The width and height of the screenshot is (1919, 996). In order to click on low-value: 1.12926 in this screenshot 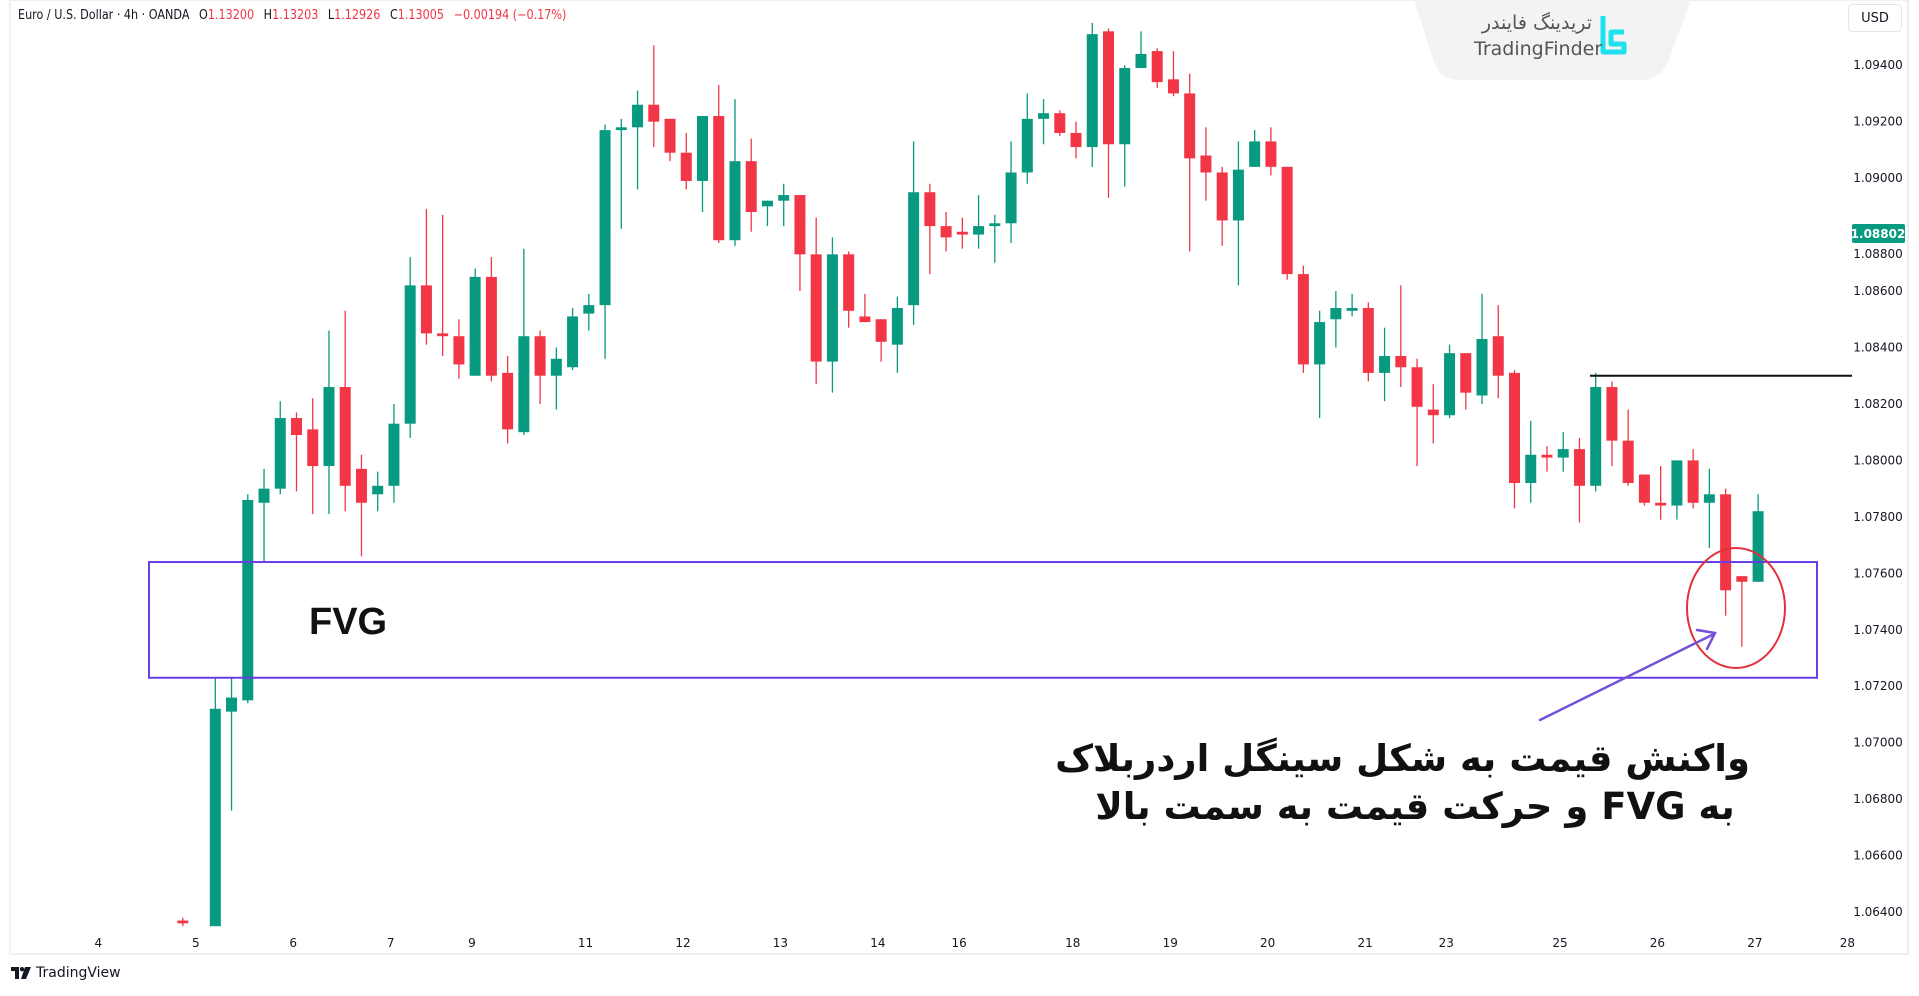, I will do `click(357, 15)`.